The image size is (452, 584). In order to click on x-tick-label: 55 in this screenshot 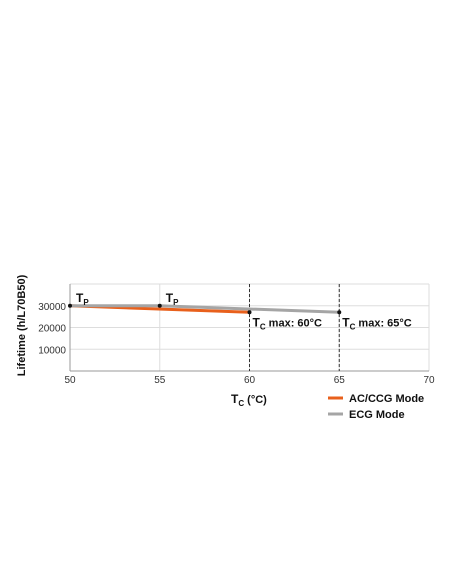, I will do `click(160, 380)`.